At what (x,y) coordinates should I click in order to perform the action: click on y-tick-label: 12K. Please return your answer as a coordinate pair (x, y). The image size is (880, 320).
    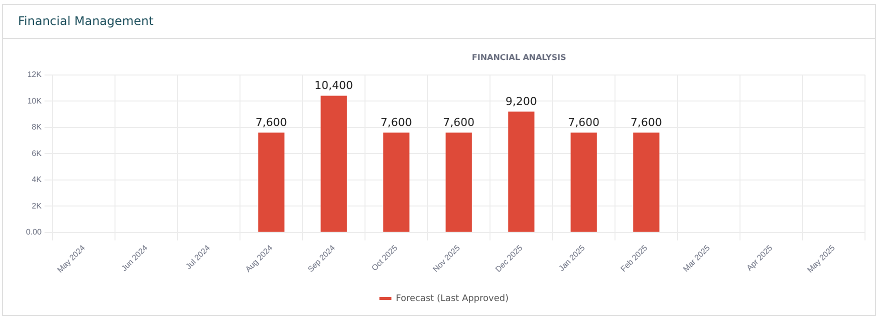
    Looking at the image, I should click on (34, 75).